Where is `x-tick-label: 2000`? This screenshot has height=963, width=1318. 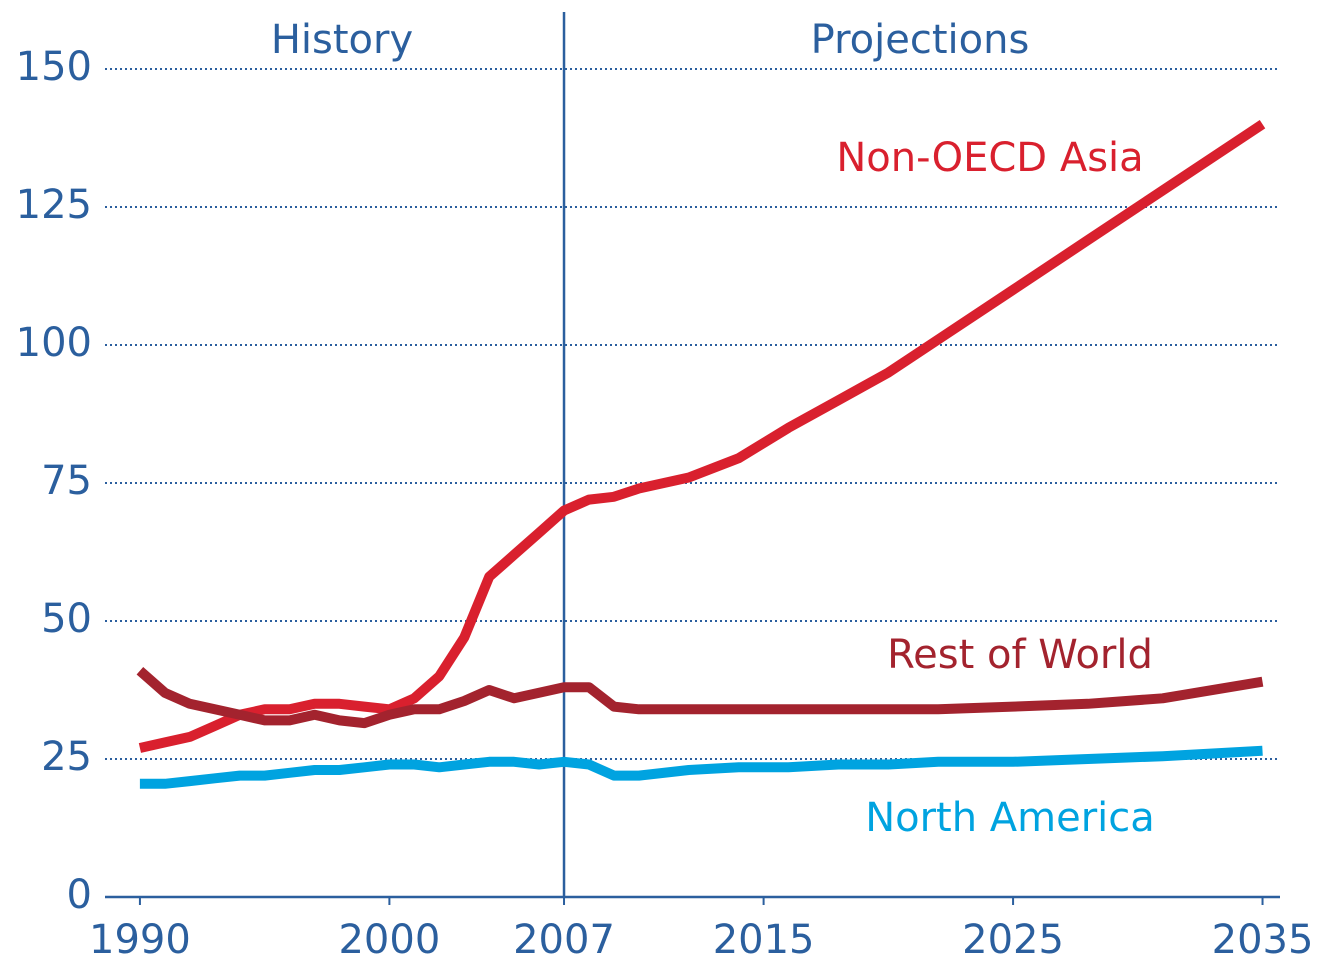 x-tick-label: 2000 is located at coordinates (389, 940).